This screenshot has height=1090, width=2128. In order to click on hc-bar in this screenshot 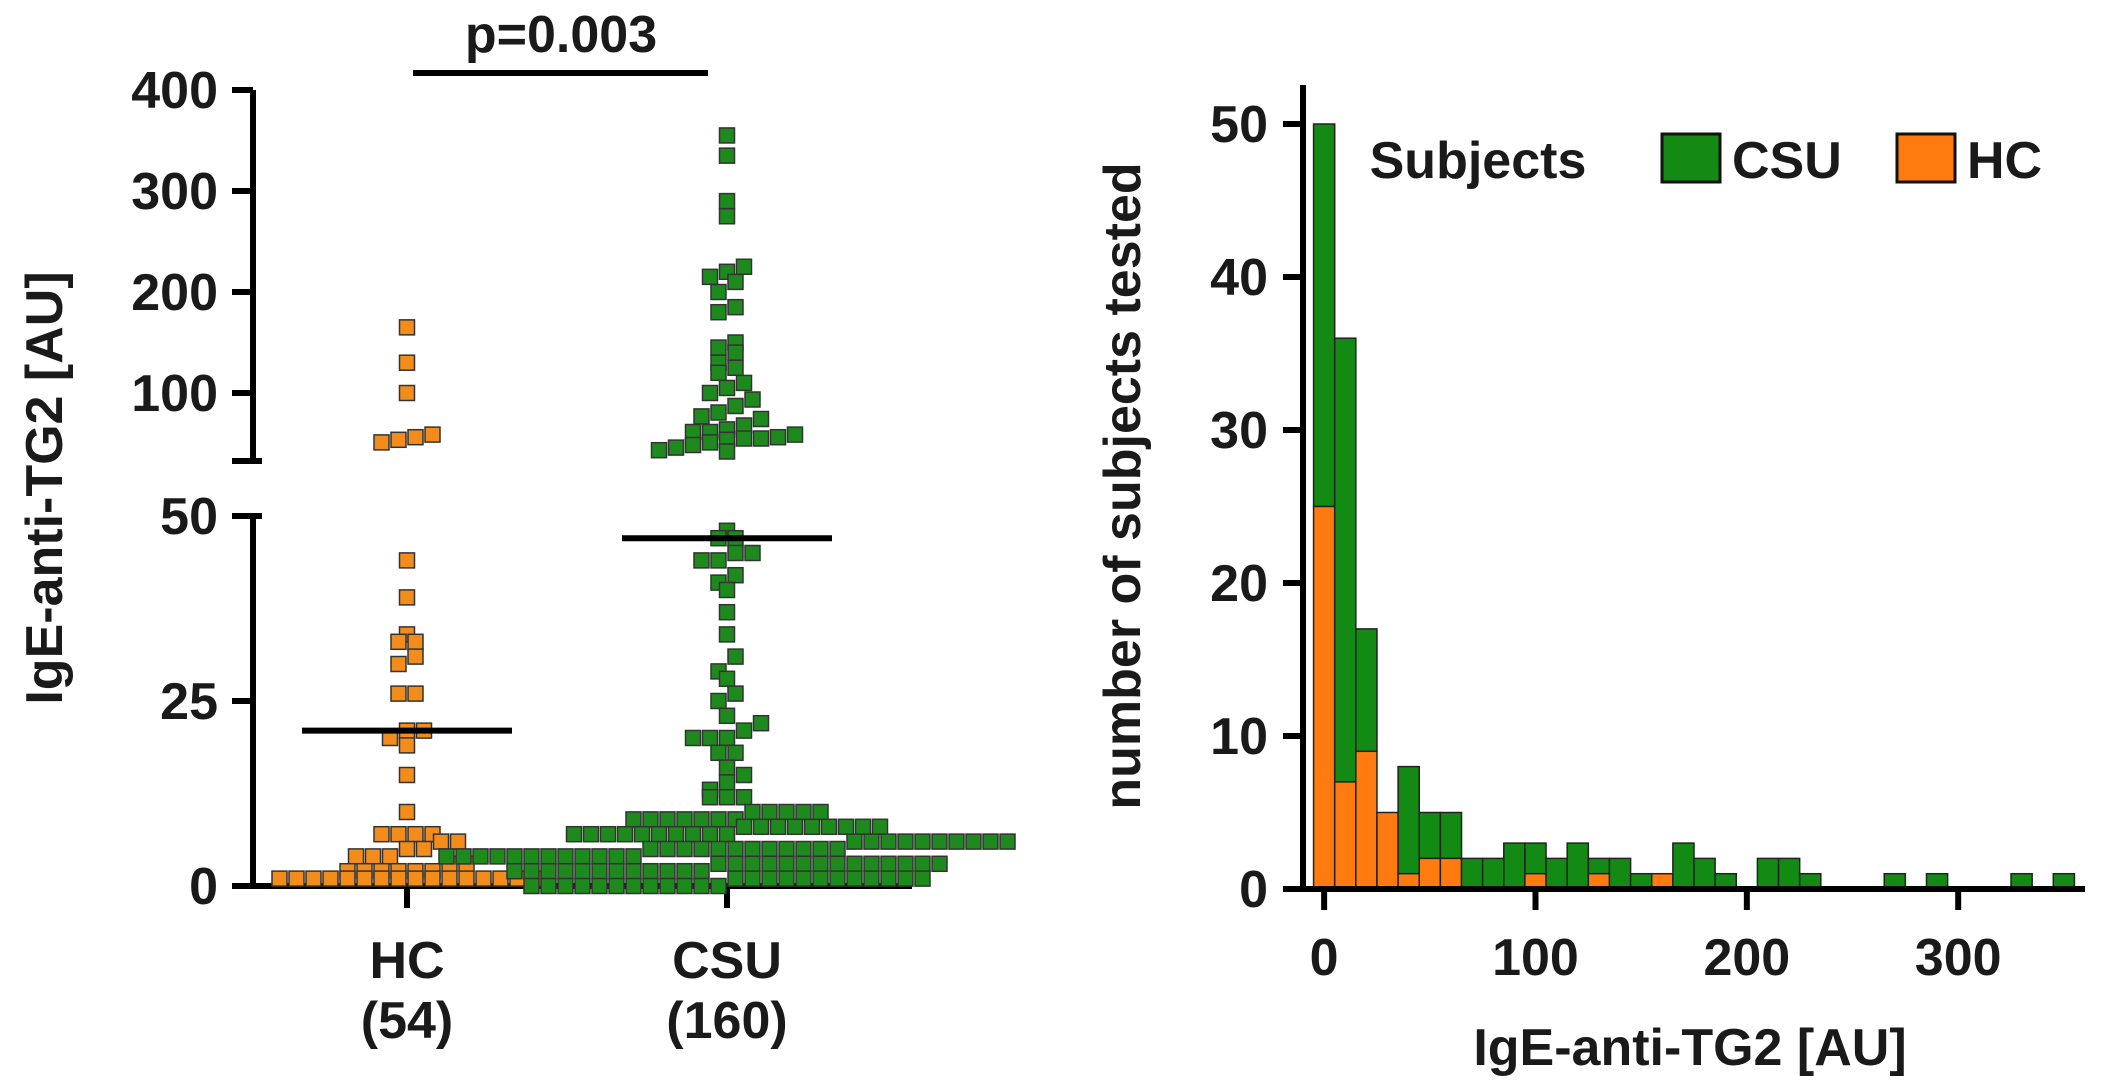, I will do `click(1345, 835)`.